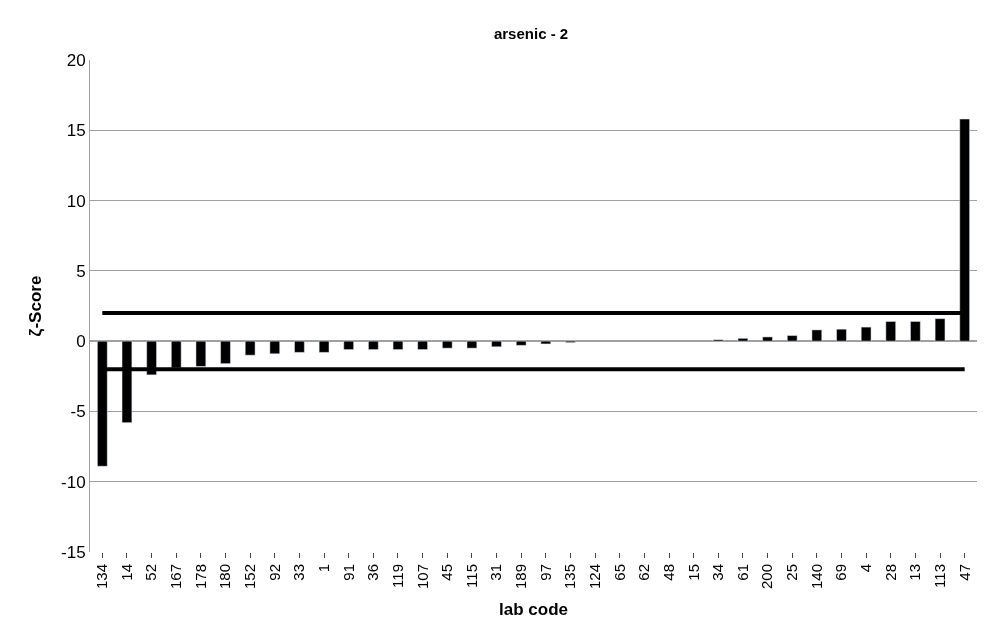 The height and width of the screenshot is (642, 1002). What do you see at coordinates (915, 572) in the screenshot?
I see `x-tick-label: 13` at bounding box center [915, 572].